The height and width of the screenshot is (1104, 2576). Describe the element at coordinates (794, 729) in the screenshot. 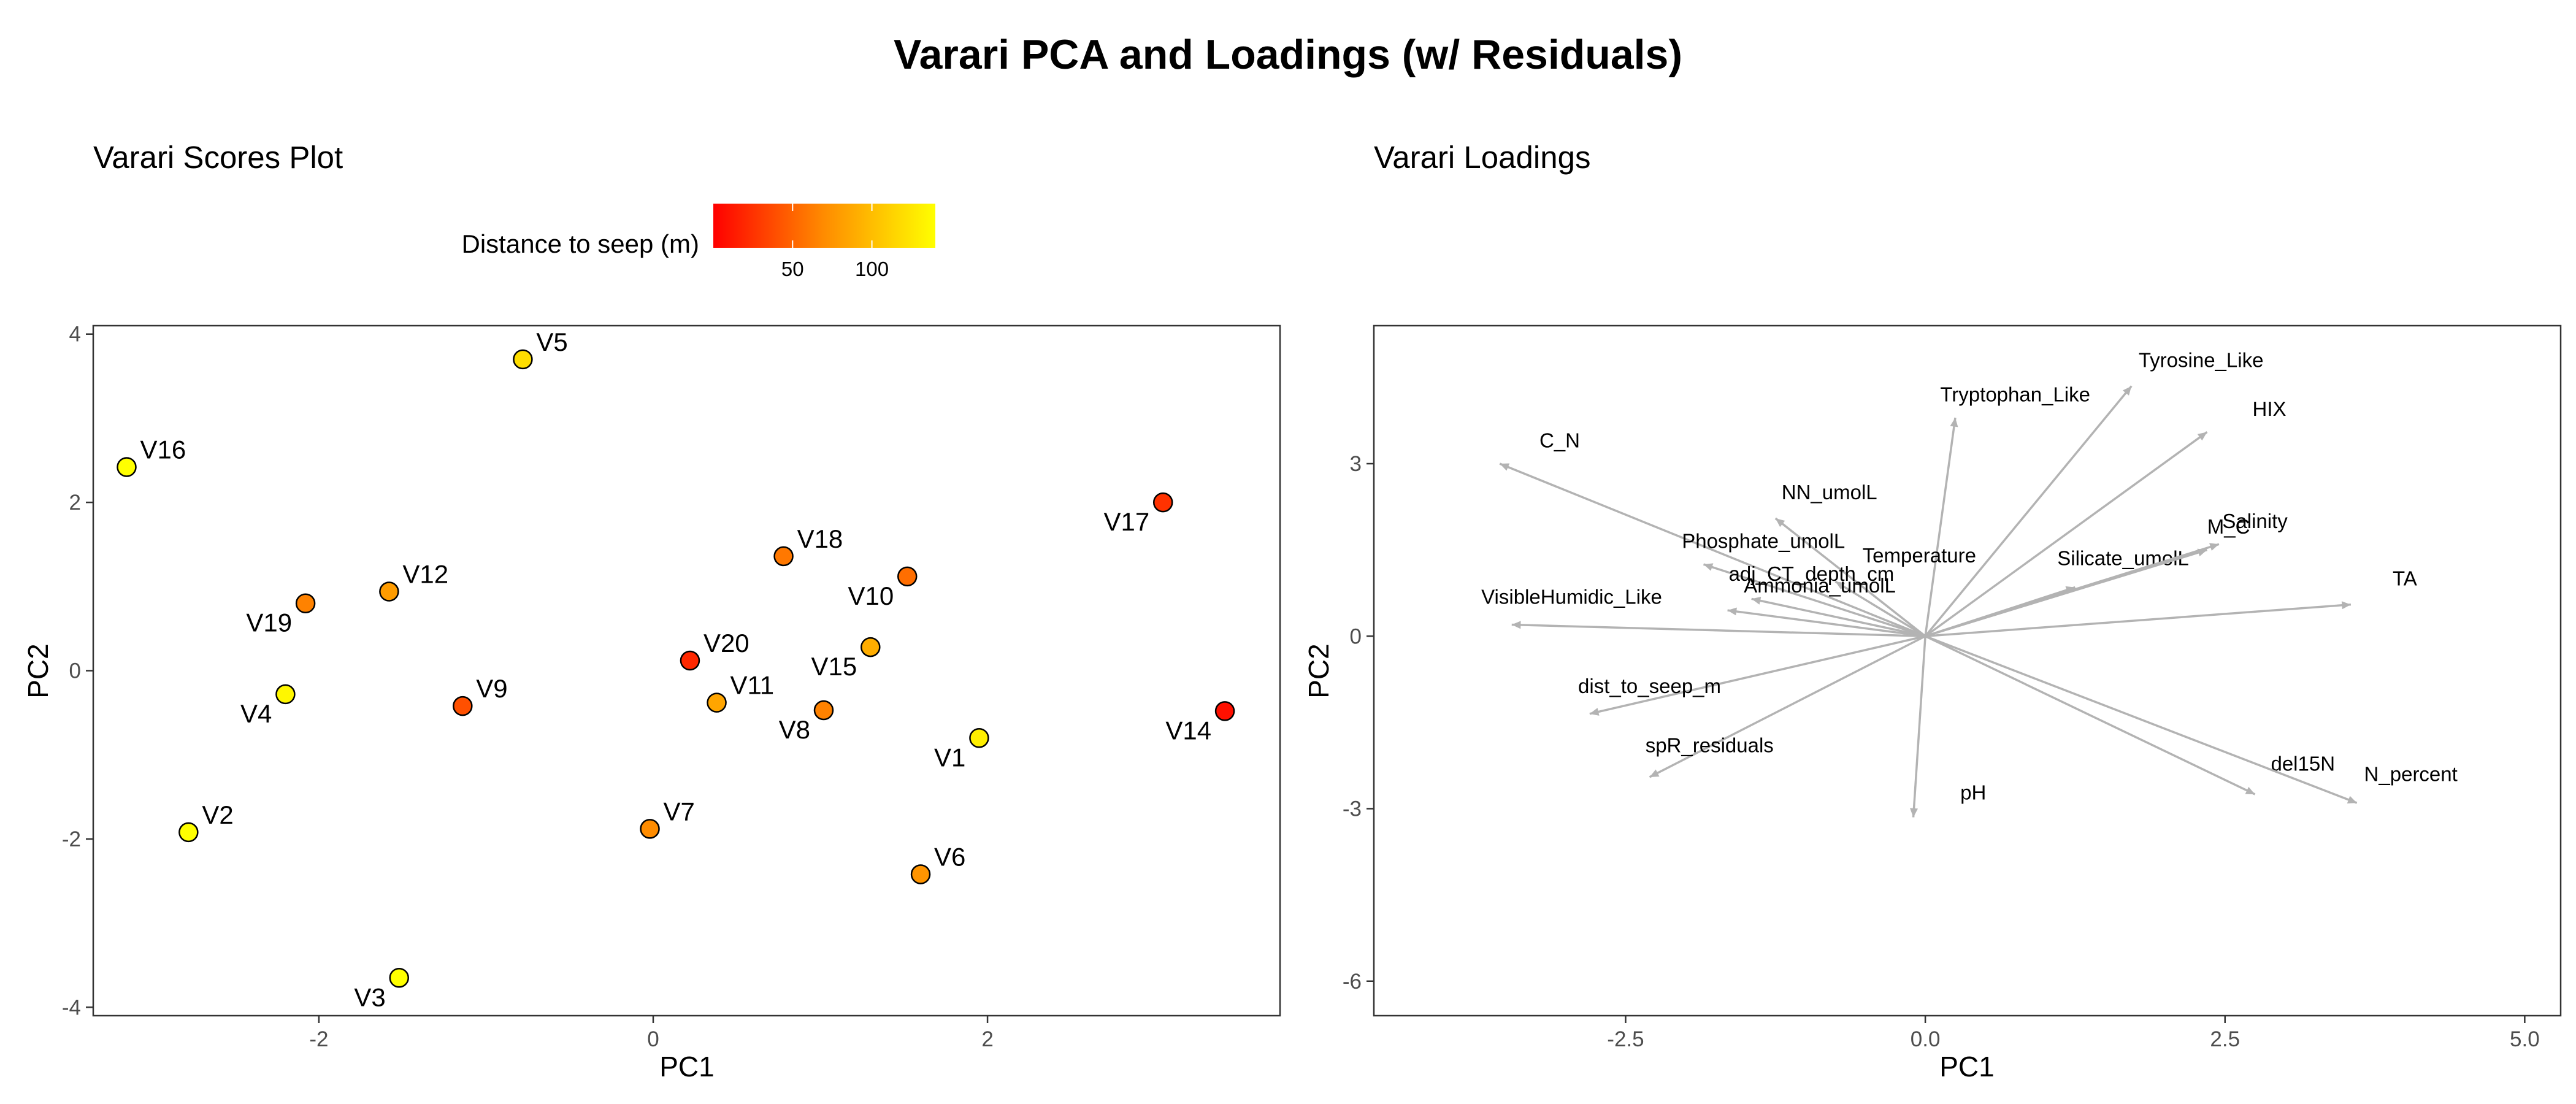

I see `score-label-v8: V8` at that location.